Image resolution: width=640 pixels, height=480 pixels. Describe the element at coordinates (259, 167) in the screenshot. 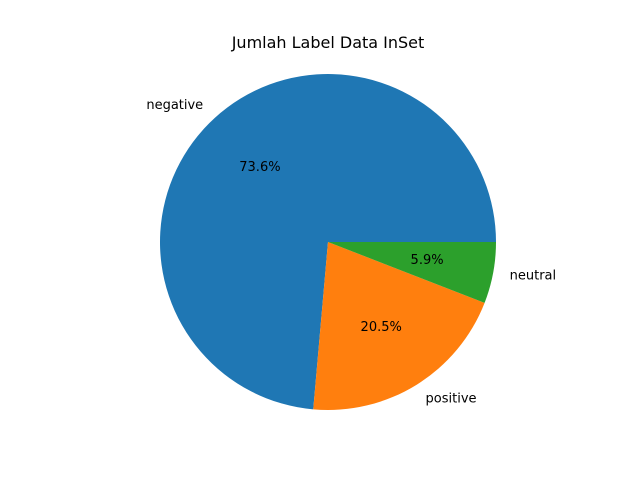

I see `percent-label-negative: 73.6%` at that location.